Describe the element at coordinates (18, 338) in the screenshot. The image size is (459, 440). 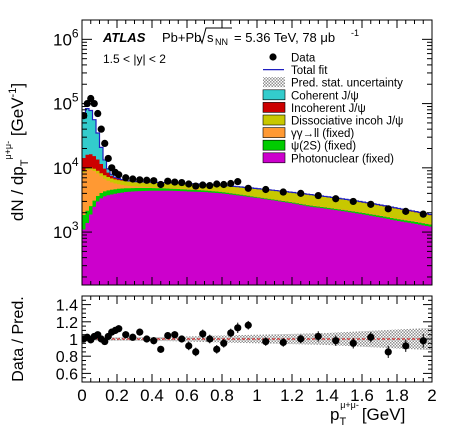
I see `ratio-y-axis-title: Data / Pred.` at that location.